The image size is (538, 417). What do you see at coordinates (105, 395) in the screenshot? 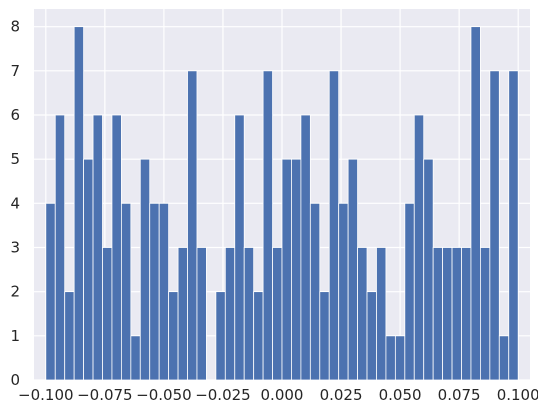
I see `x-tick-label: −0.075` at bounding box center [105, 395].